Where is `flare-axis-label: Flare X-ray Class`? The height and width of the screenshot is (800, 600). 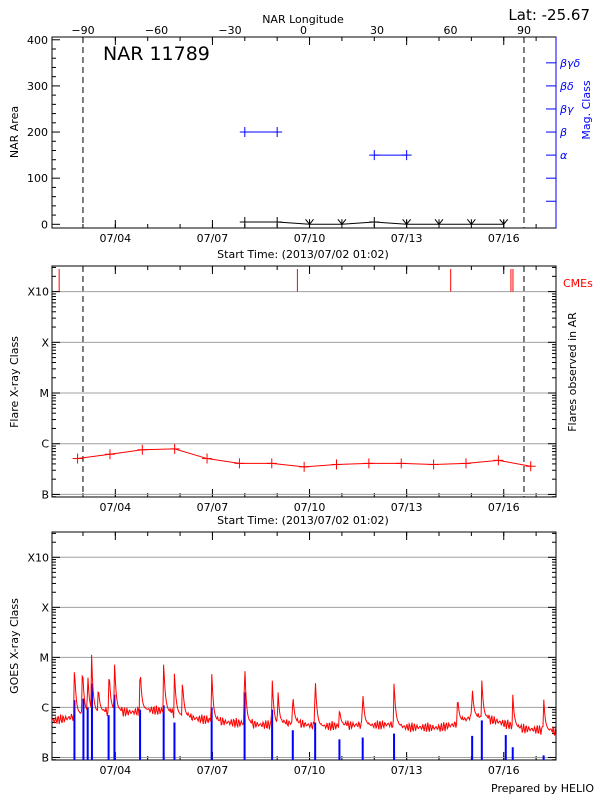 flare-axis-label: Flare X-ray Class is located at coordinates (14, 382).